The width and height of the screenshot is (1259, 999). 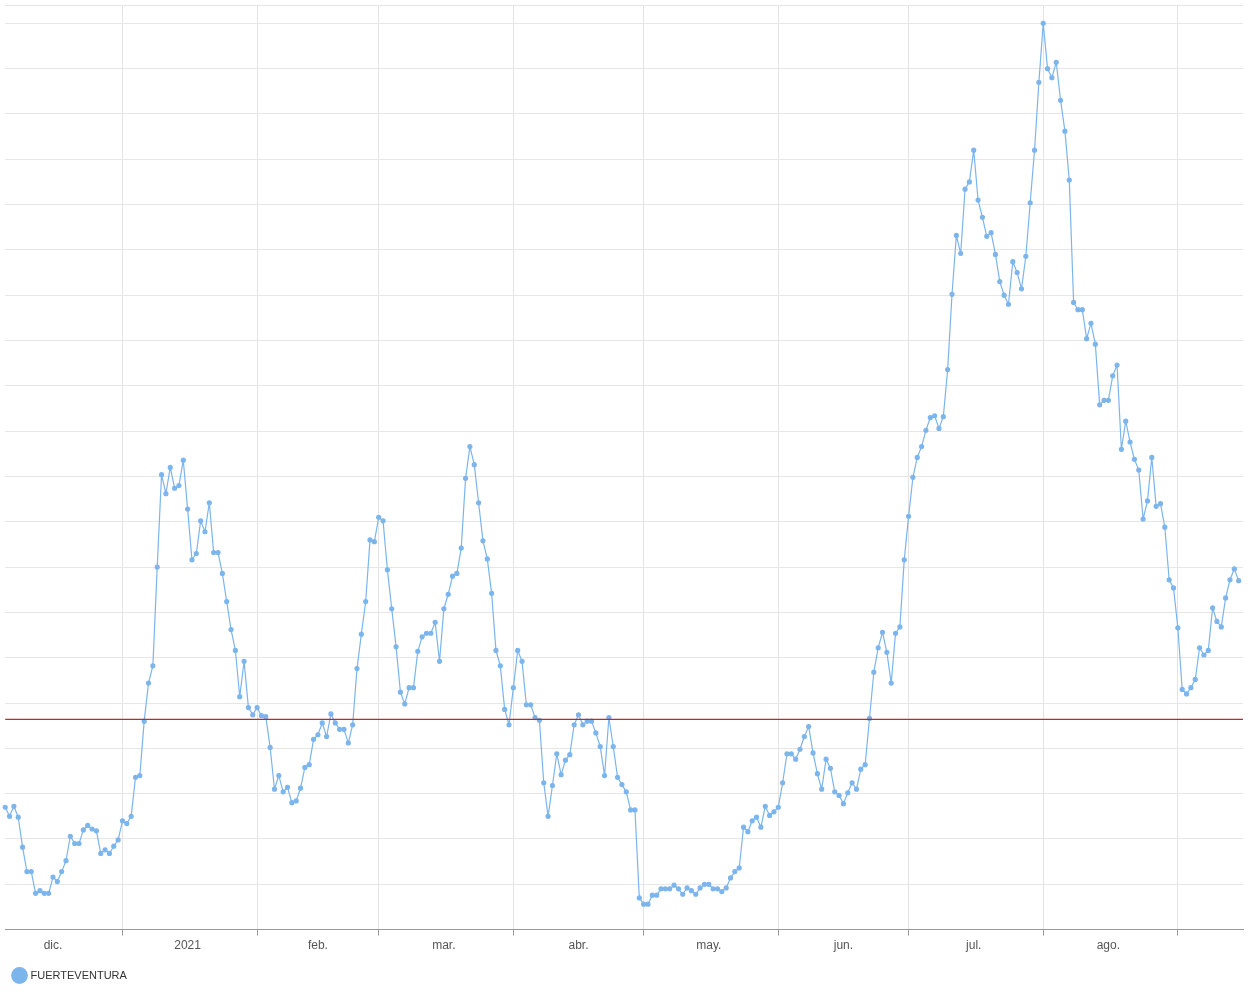 I want to click on x-tick-label: jul., so click(x=973, y=945).